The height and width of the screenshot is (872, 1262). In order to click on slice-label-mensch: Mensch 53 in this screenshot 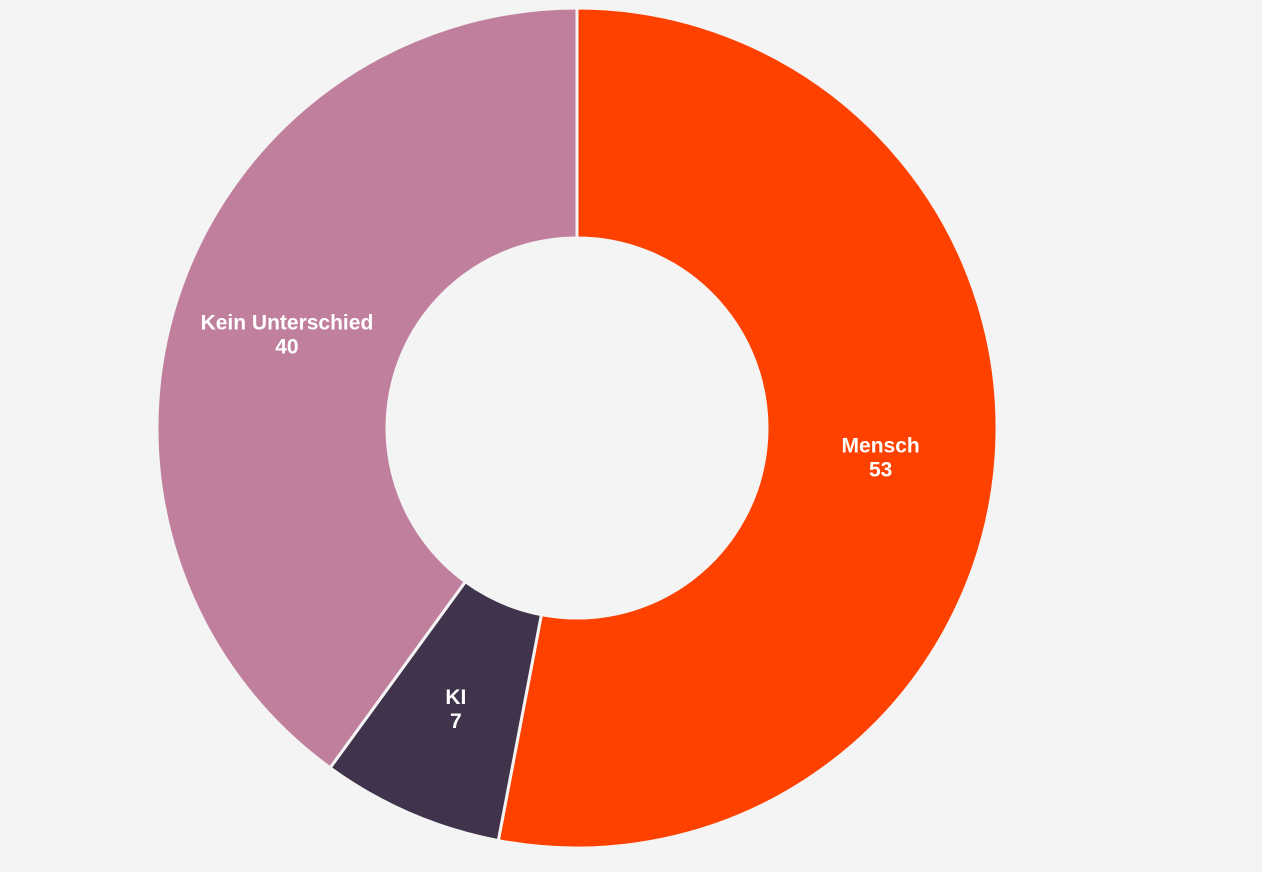, I will do `click(881, 458)`.